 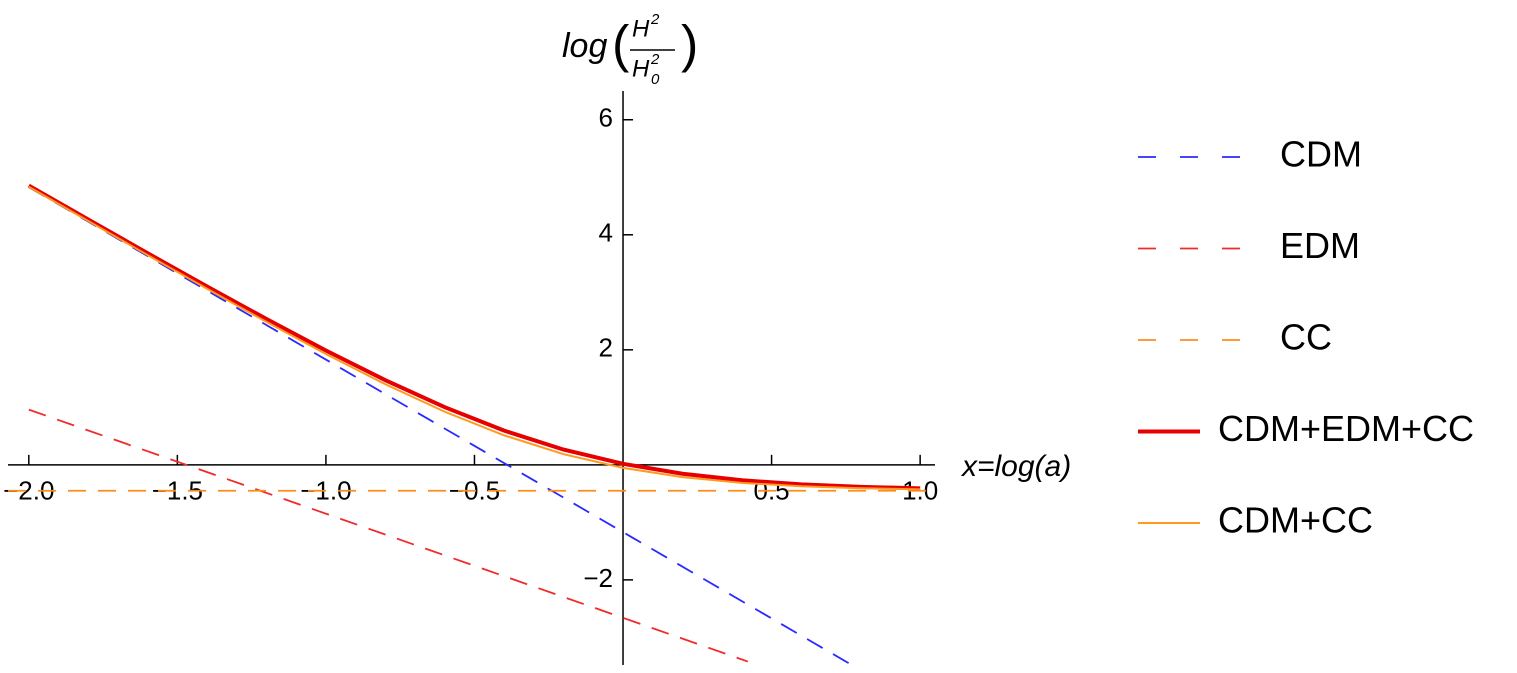 What do you see at coordinates (641, 68) in the screenshot?
I see `y-label-den: H` at bounding box center [641, 68].